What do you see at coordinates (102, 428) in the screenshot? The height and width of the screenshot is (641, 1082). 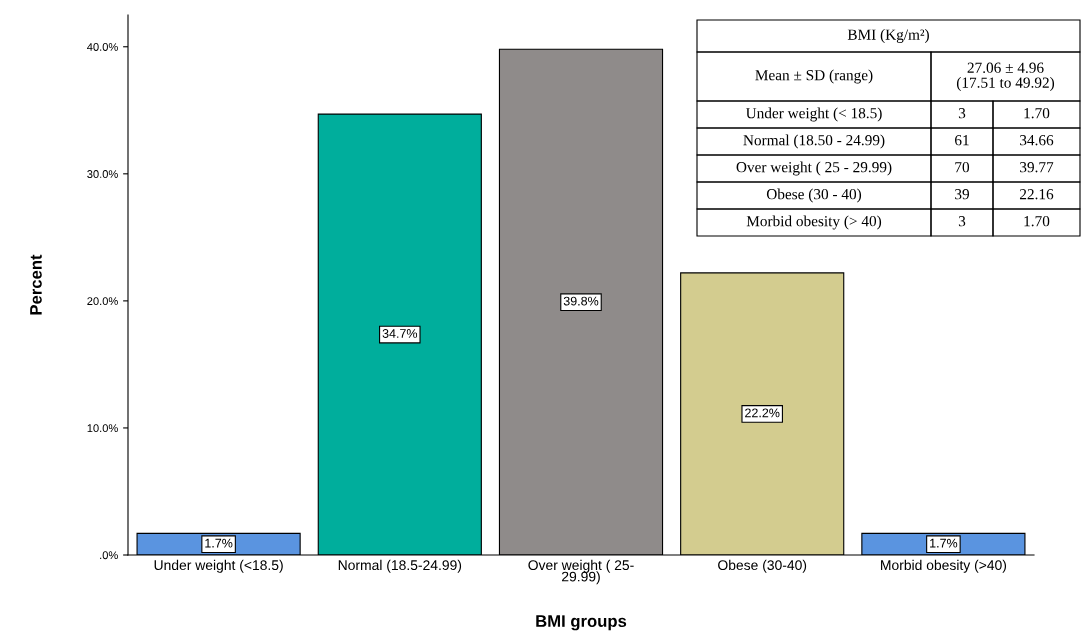 I see `y-tick-label: 10.0%` at bounding box center [102, 428].